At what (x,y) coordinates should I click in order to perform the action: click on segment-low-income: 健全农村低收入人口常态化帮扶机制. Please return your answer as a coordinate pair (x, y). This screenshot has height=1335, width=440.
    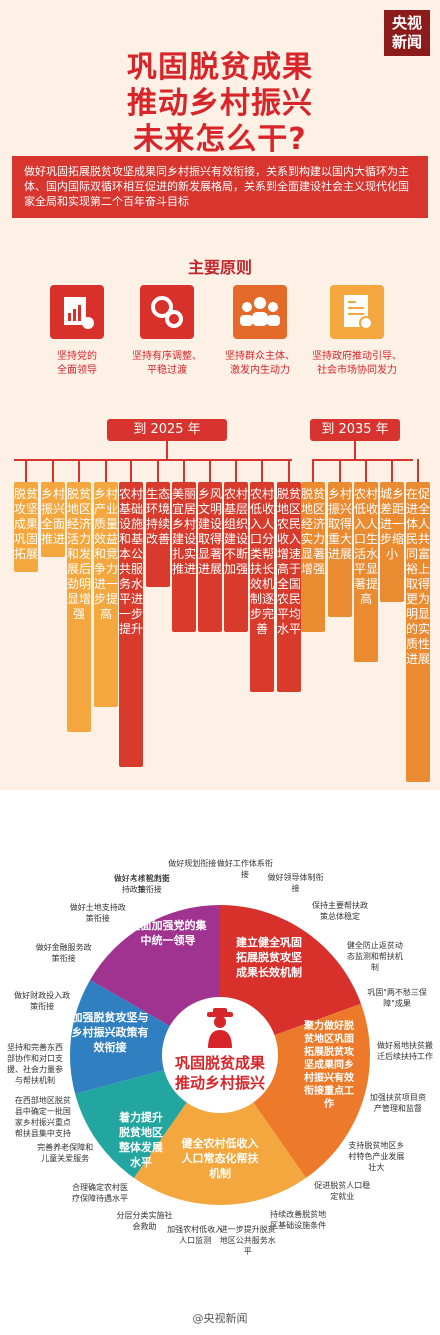
    Looking at the image, I should click on (220, 1158).